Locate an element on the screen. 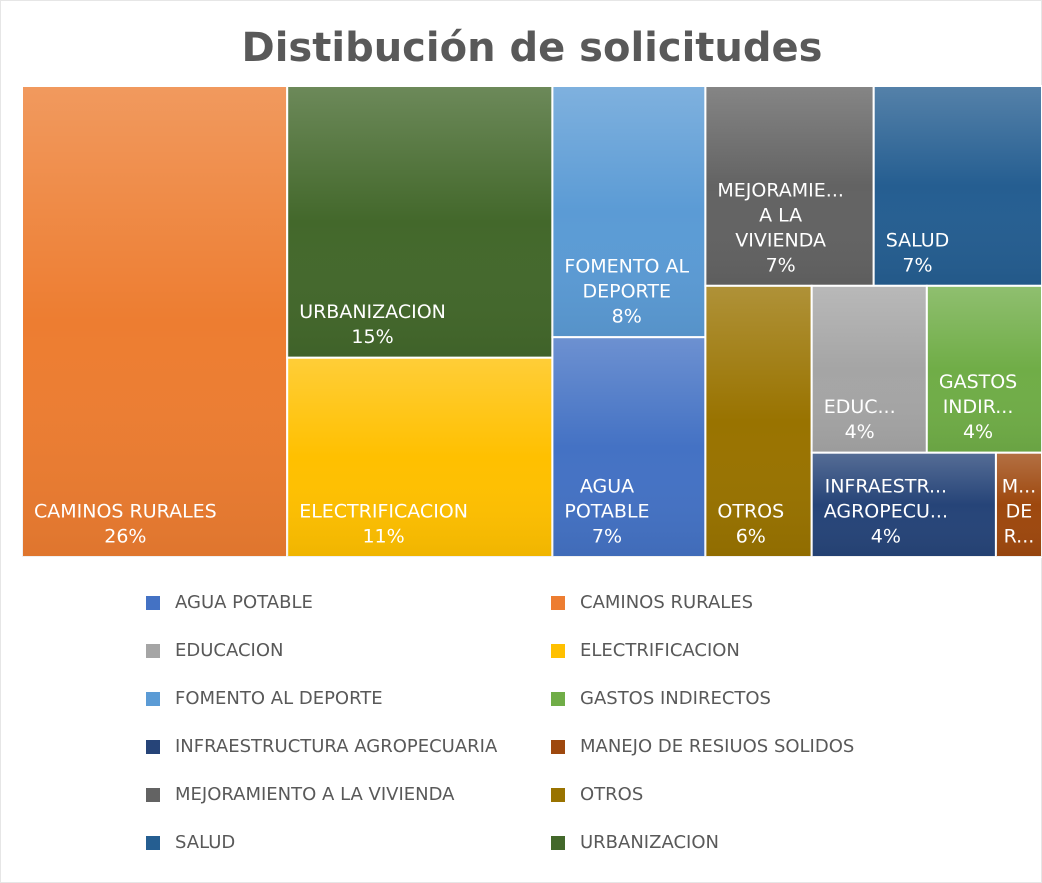 The height and width of the screenshot is (883, 1042). legend-label: AGUA POTABLE is located at coordinates (244, 602).